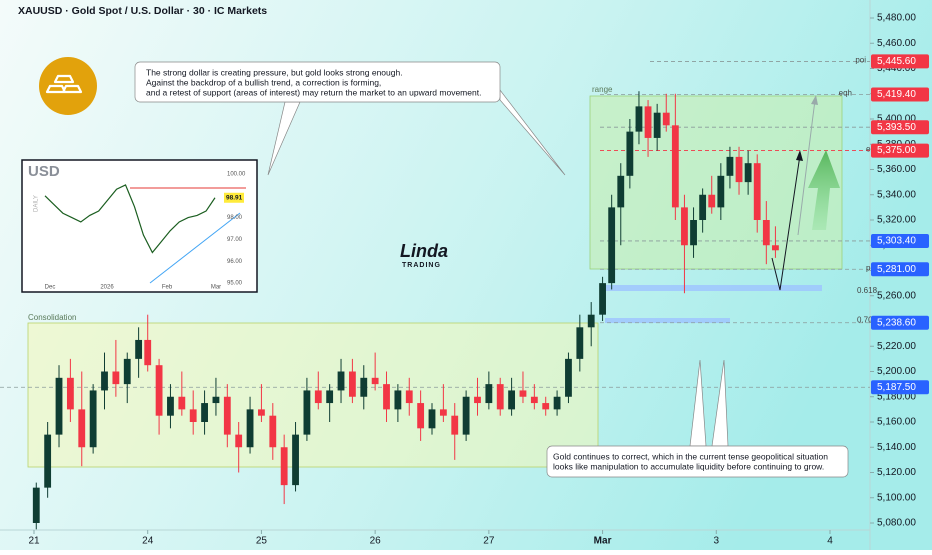 This screenshot has width=932, height=555. What do you see at coordinates (896, 119) in the screenshot?
I see `y-tick-label: 5,400.00` at bounding box center [896, 119].